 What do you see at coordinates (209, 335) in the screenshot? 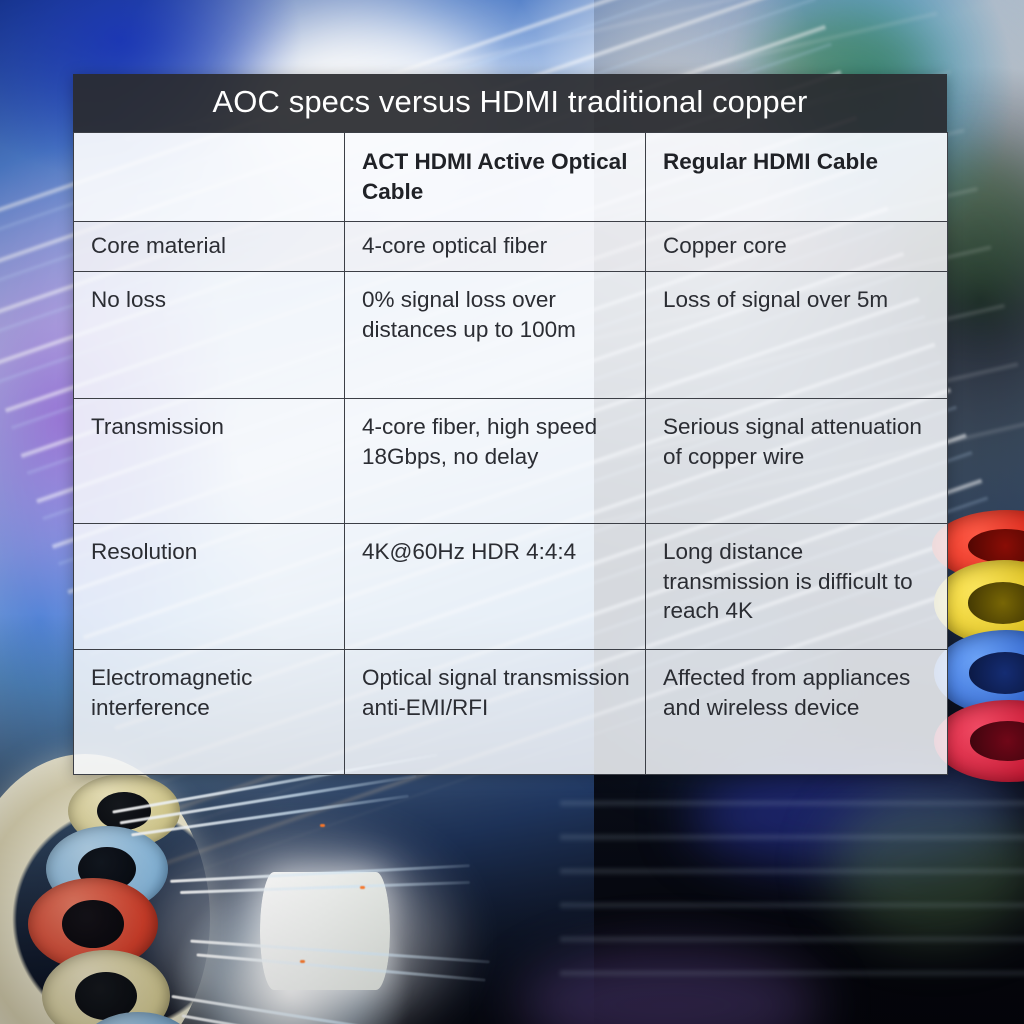
I see `row-label-no-loss: No loss` at bounding box center [209, 335].